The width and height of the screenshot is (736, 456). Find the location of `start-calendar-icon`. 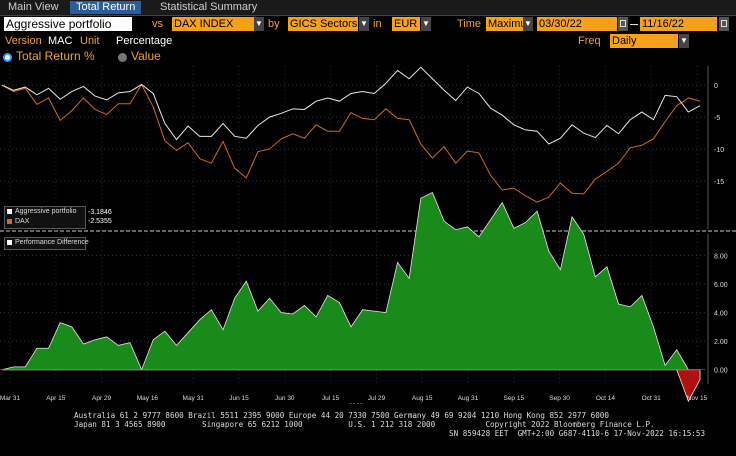

start-calendar-icon is located at coordinates (623, 24).